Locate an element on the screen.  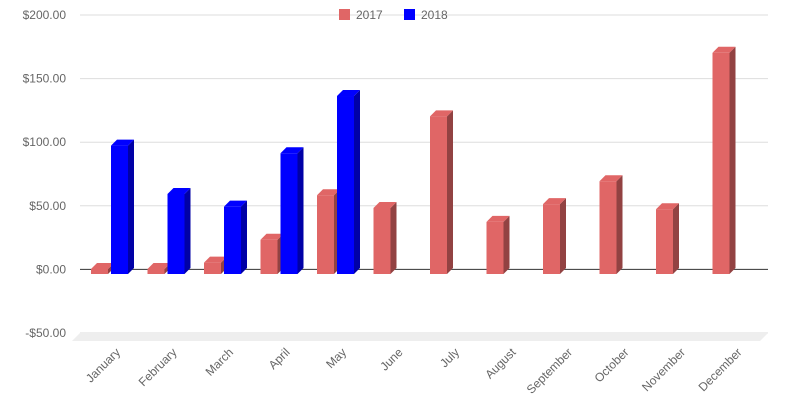
bar-2017-march-front is located at coordinates (212, 268).